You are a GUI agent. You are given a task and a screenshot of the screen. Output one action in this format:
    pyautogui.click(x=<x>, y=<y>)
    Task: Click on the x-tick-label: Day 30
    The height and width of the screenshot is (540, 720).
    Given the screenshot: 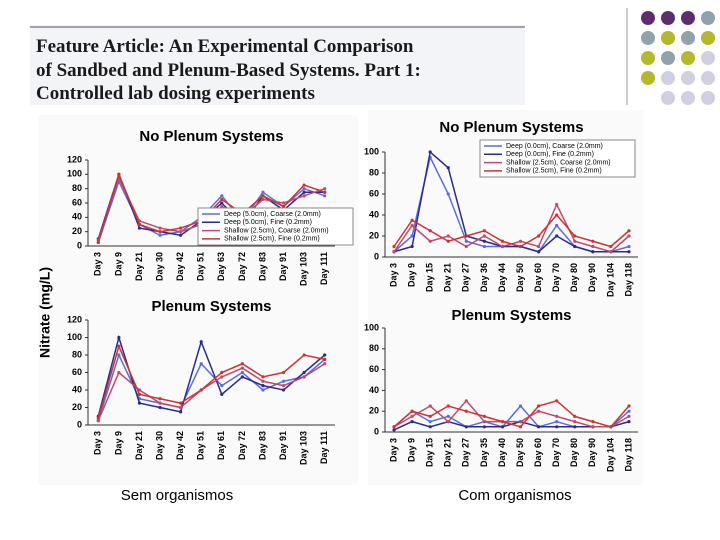 What is the action you would take?
    pyautogui.click(x=159, y=266)
    